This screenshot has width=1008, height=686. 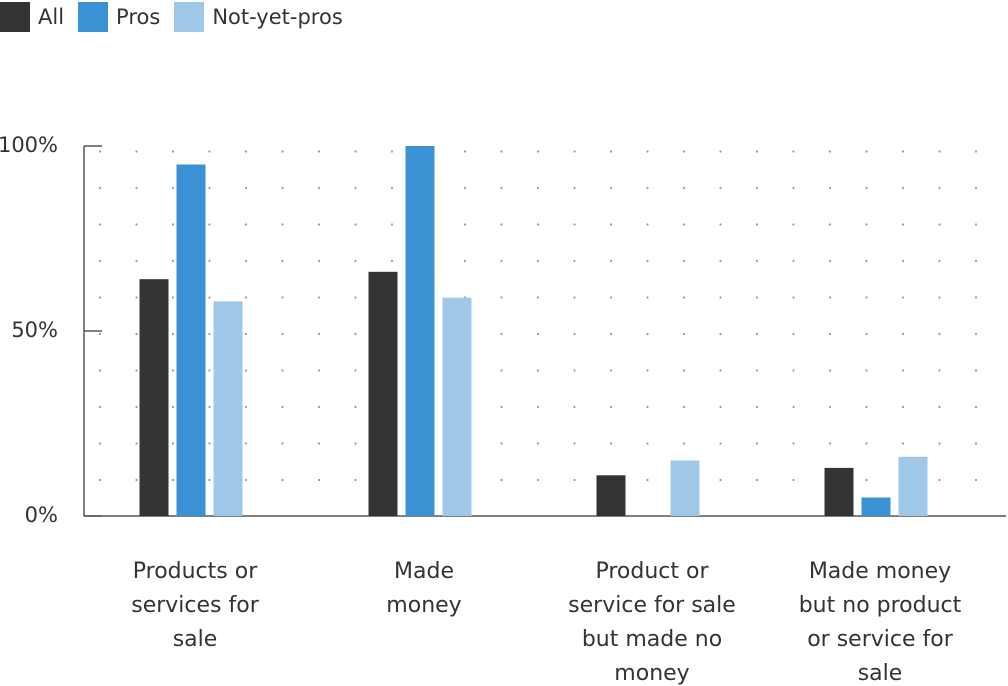 What do you see at coordinates (652, 571) in the screenshot?
I see `category-label: Product or` at bounding box center [652, 571].